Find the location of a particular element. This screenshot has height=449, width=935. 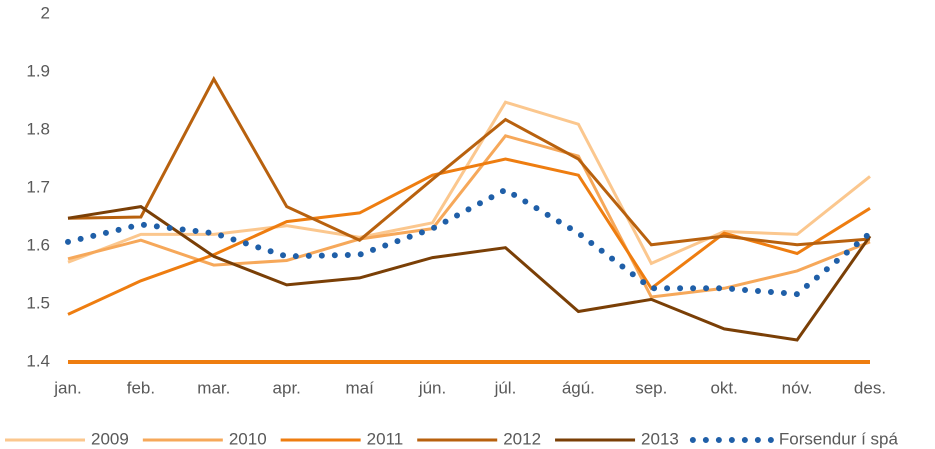

y-tick-label: 1.9 is located at coordinates (38, 70).